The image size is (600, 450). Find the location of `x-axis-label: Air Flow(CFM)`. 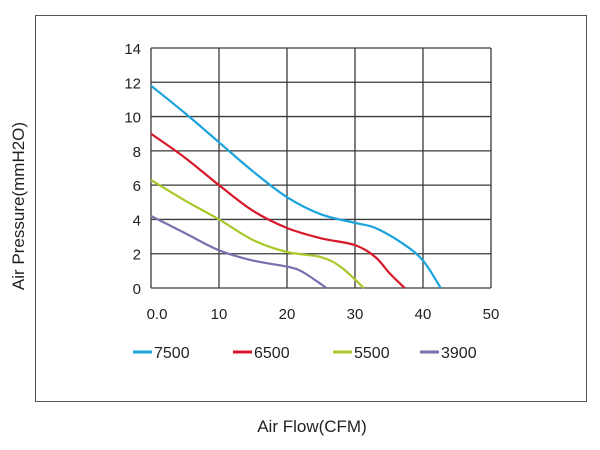

x-axis-label: Air Flow(CFM) is located at coordinates (312, 426).